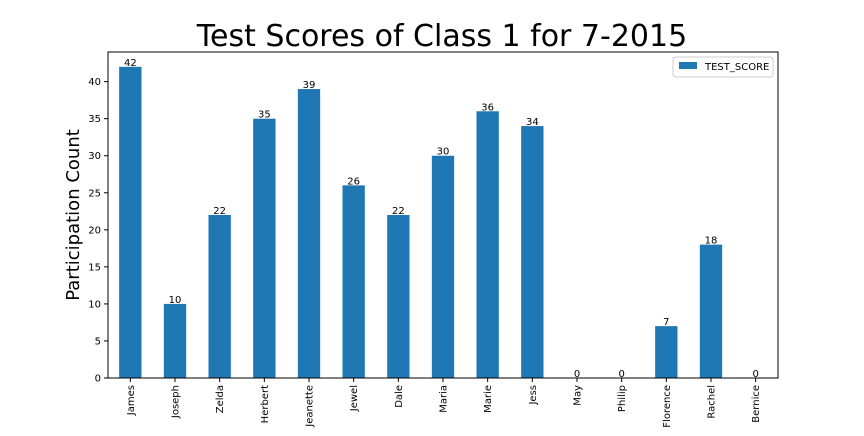 Image resolution: width=864 pixels, height=436 pixels. Describe the element at coordinates (666, 322) in the screenshot. I see `bar-value-label: 7` at that location.